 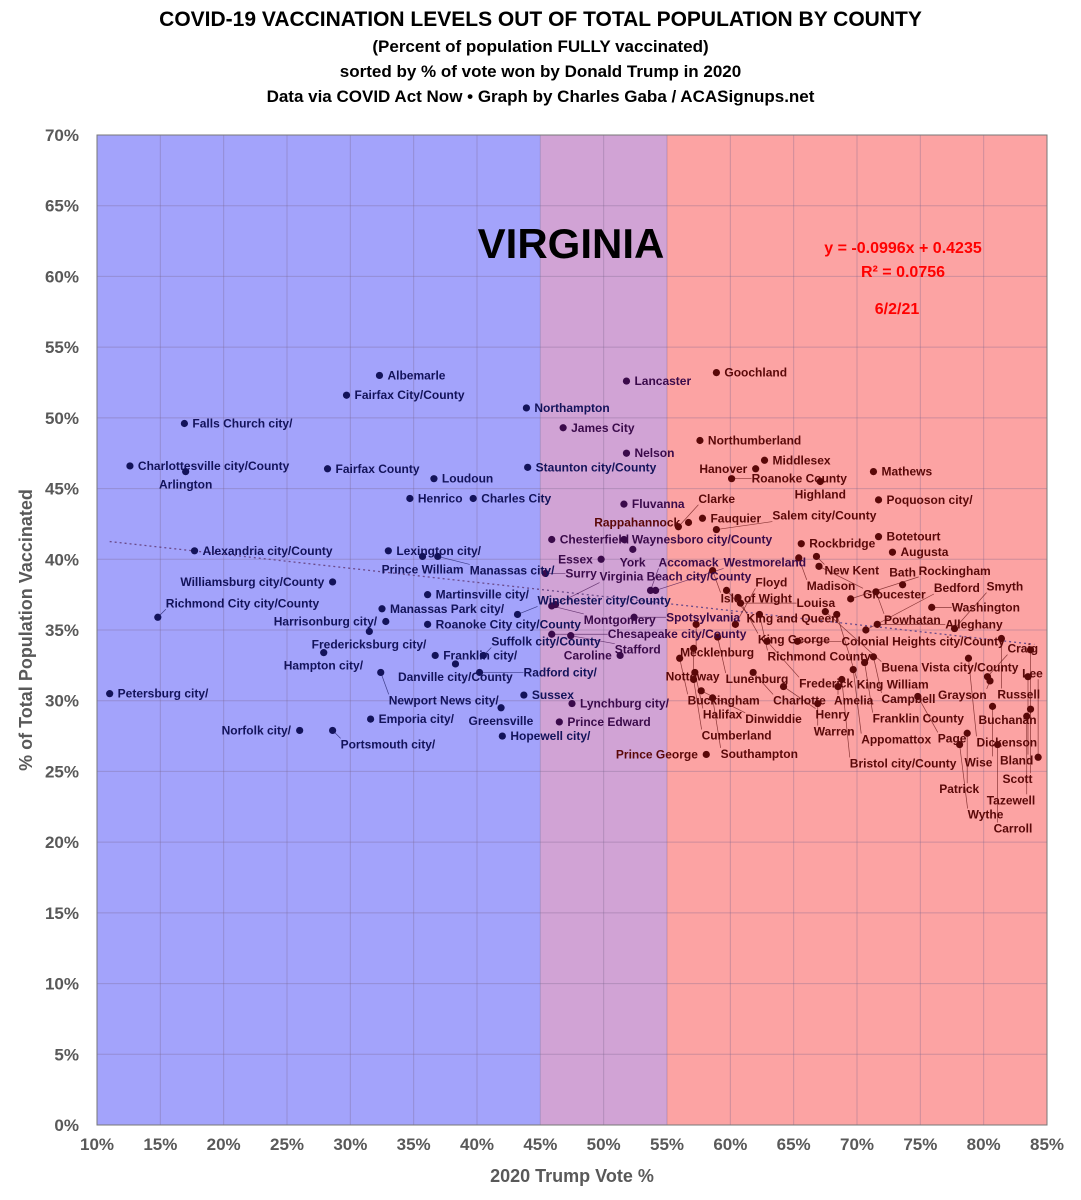 What do you see at coordinates (893, 684) in the screenshot?
I see `data-point-label: King William` at bounding box center [893, 684].